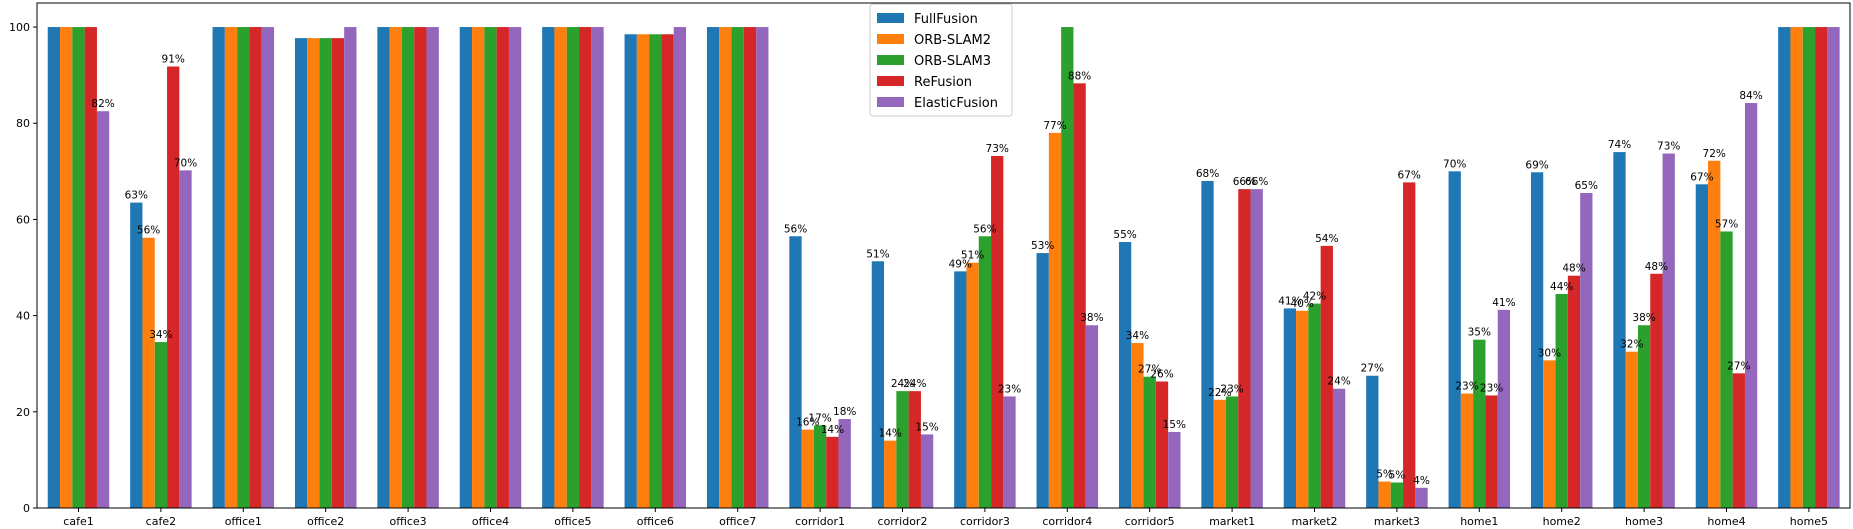 The image size is (1853, 529). I want to click on bar-value-label: 56%, so click(984, 229).